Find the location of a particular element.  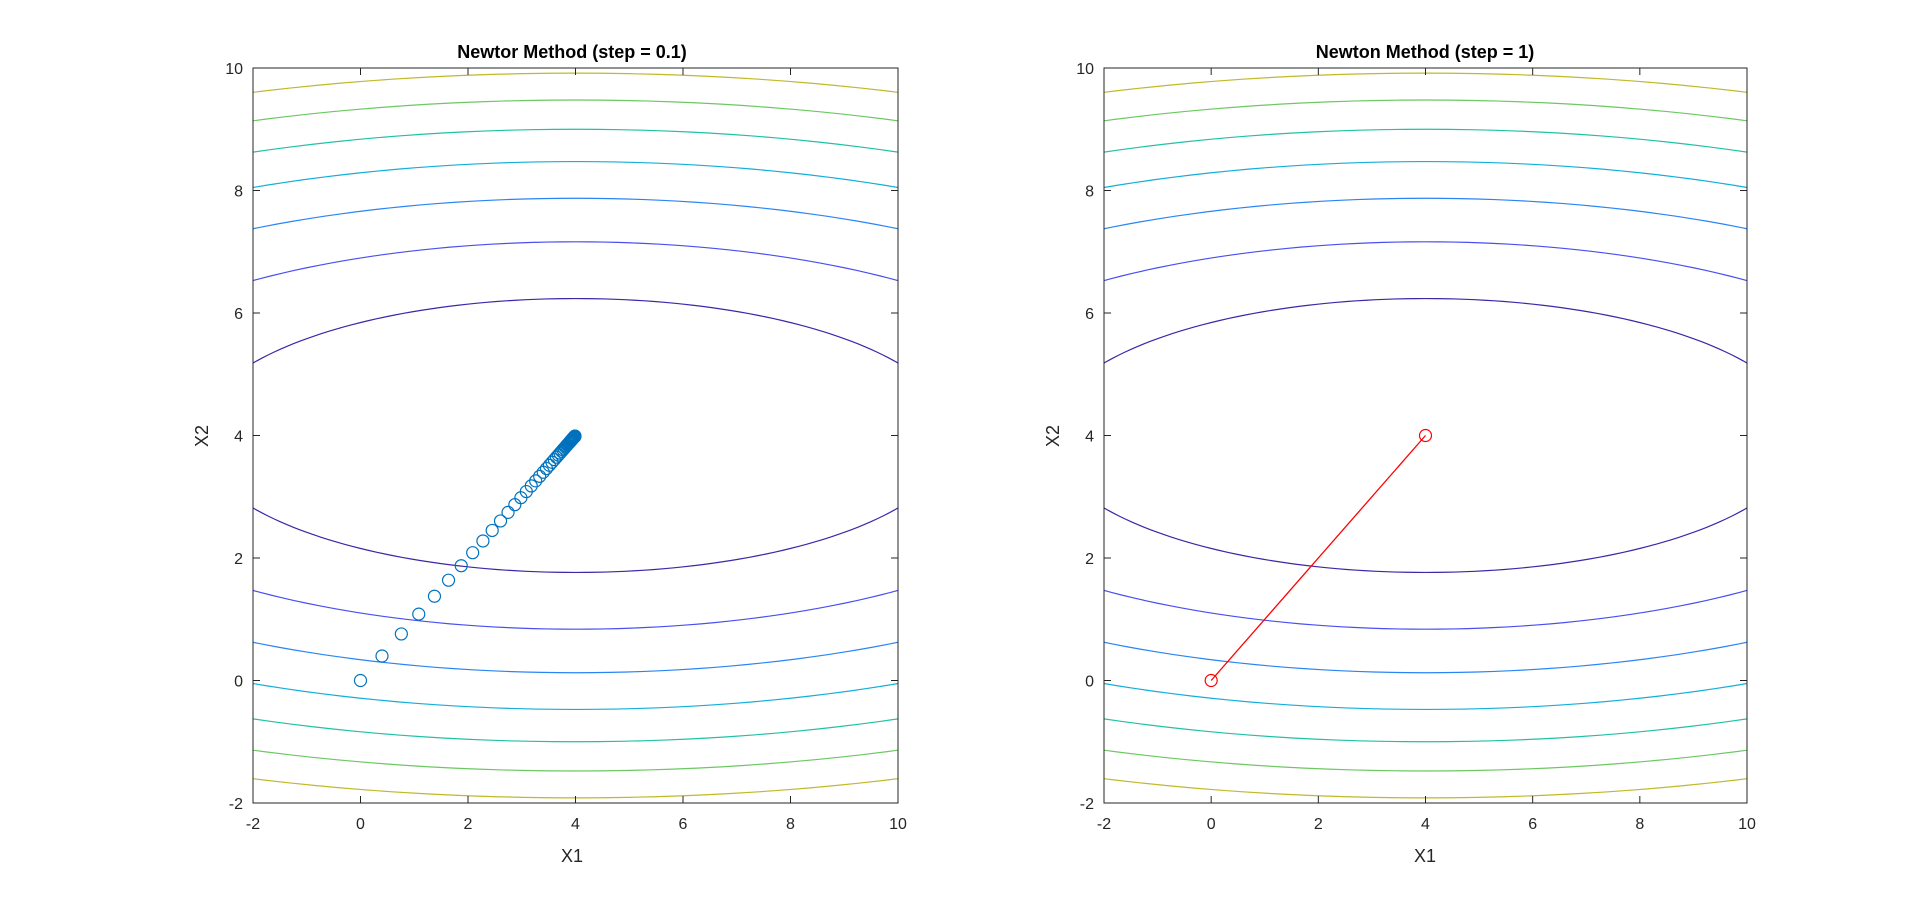

right-y-tick-label: 0 is located at coordinates (1089, 682).